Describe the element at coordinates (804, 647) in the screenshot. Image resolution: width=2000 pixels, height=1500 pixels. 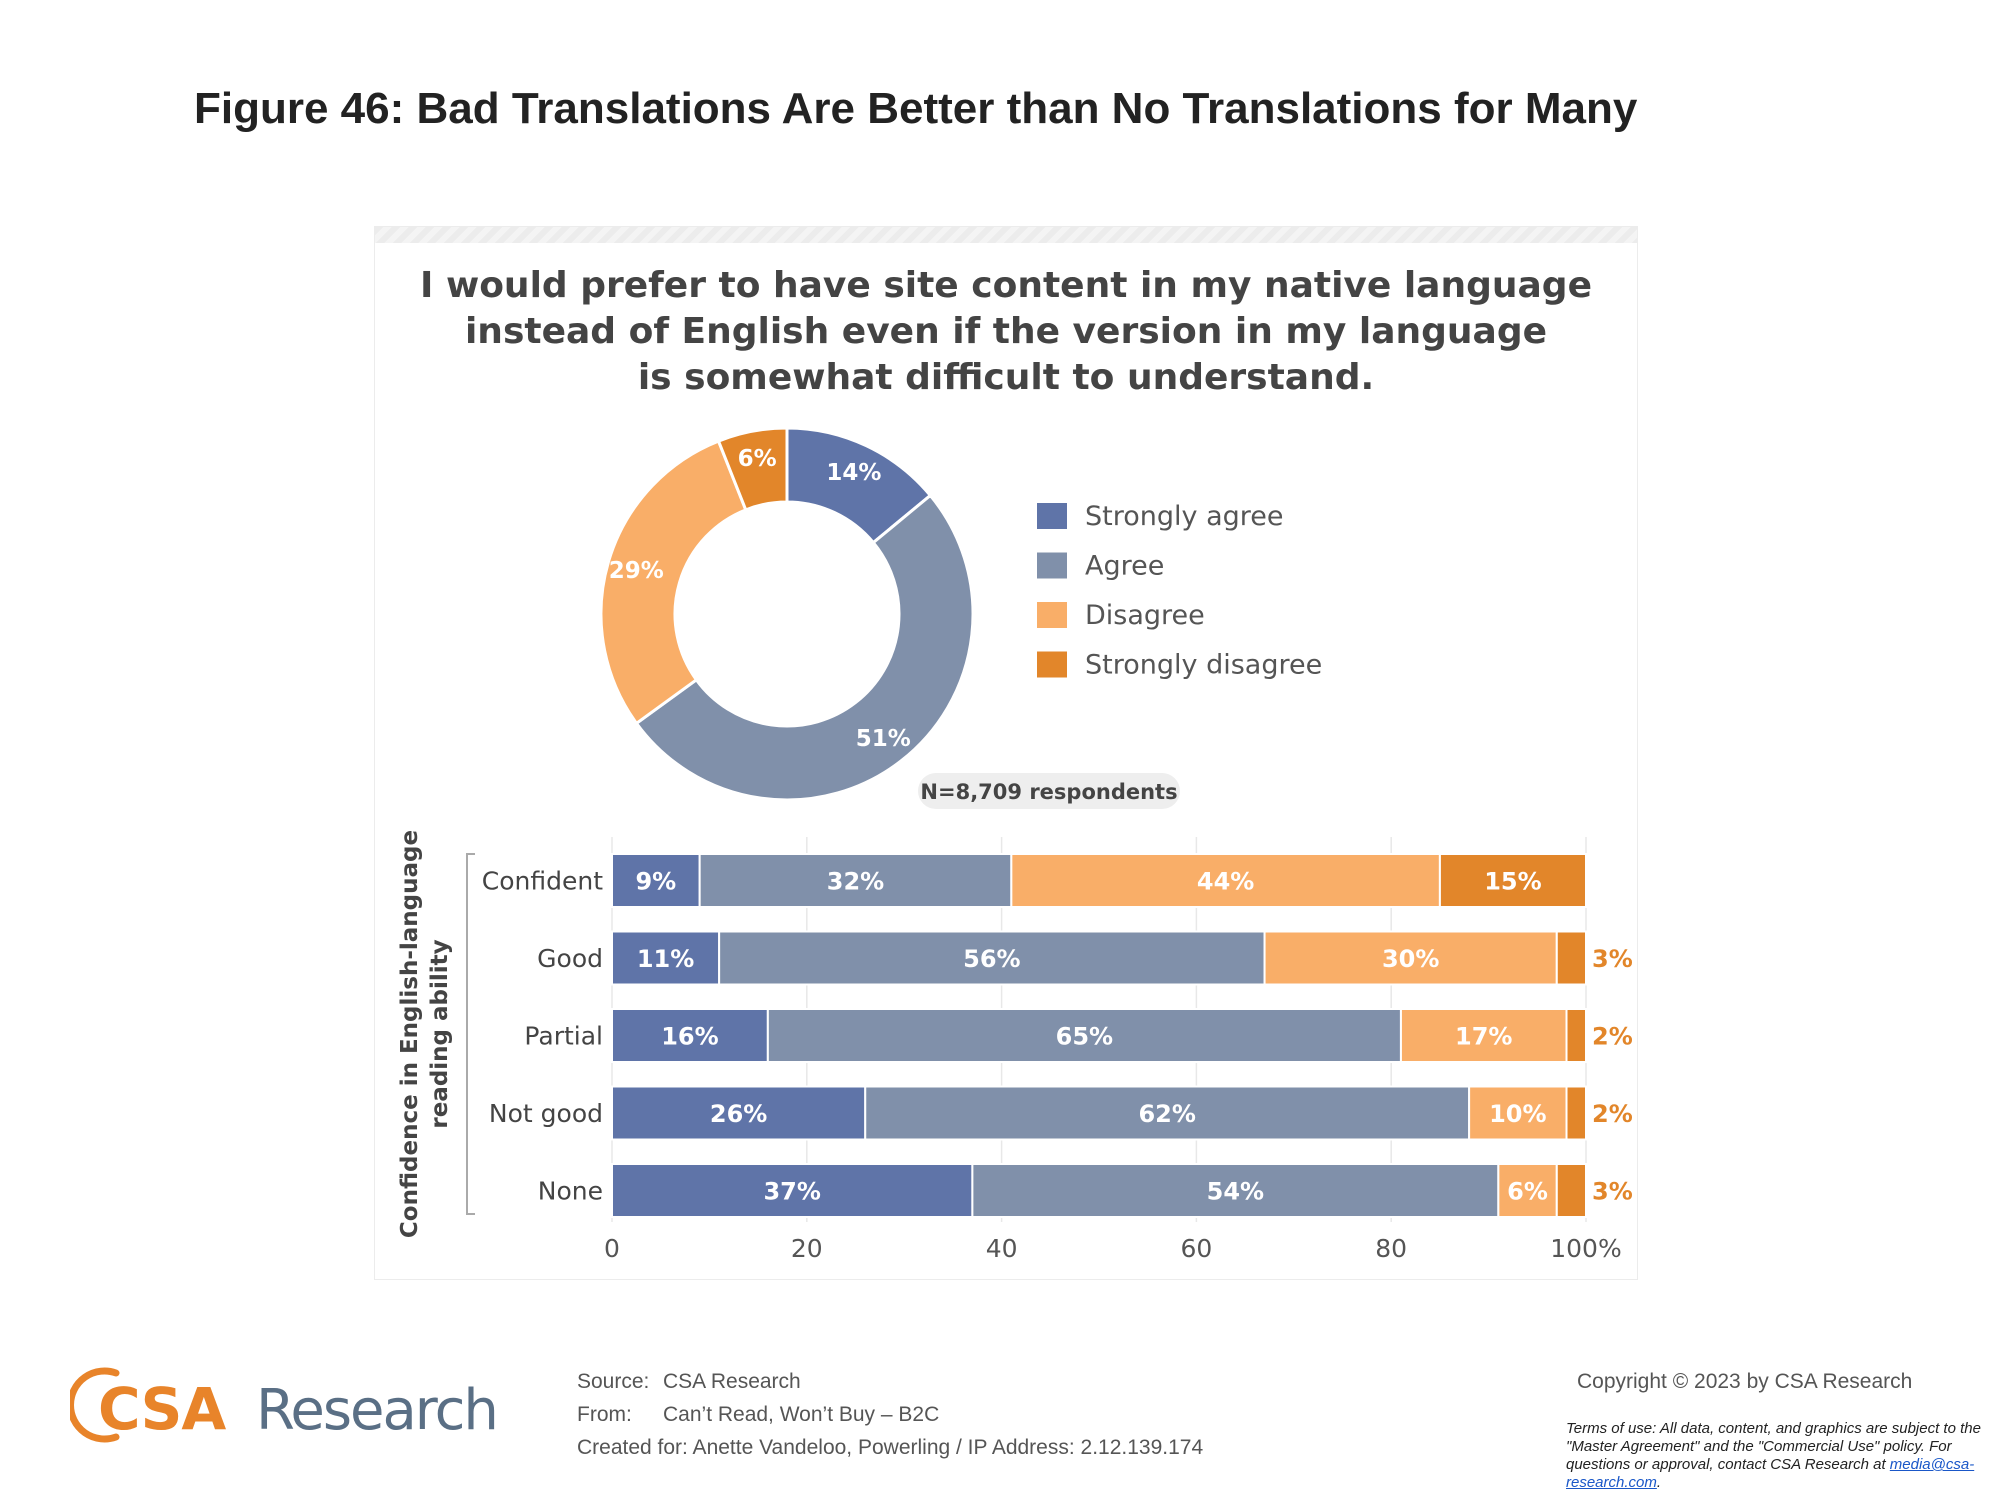
I see `donut-slice-agree` at that location.